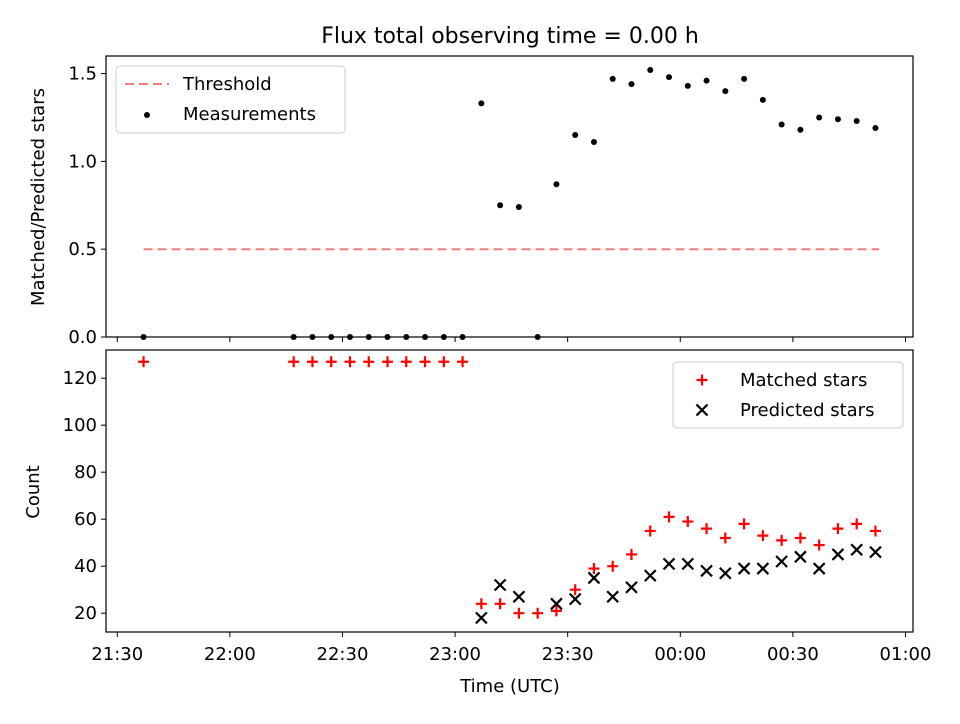 This screenshot has width=960, height=724. I want to click on top-y-tick-label: 0.0, so click(82, 337).